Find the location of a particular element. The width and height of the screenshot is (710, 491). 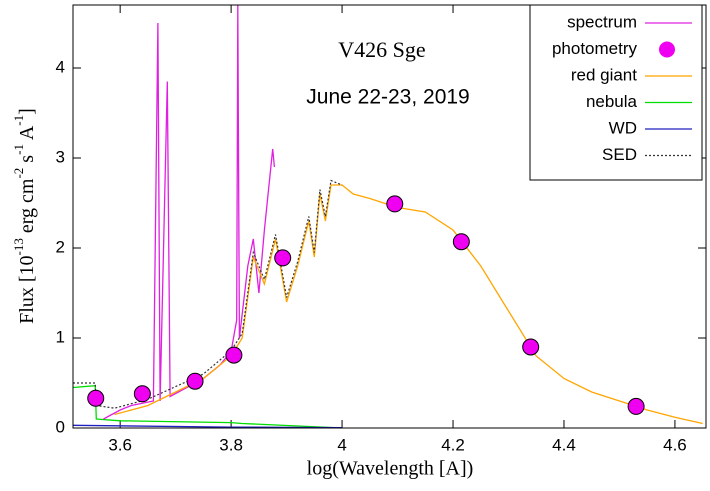

y-axis-label-part: s is located at coordinates (27, 161).